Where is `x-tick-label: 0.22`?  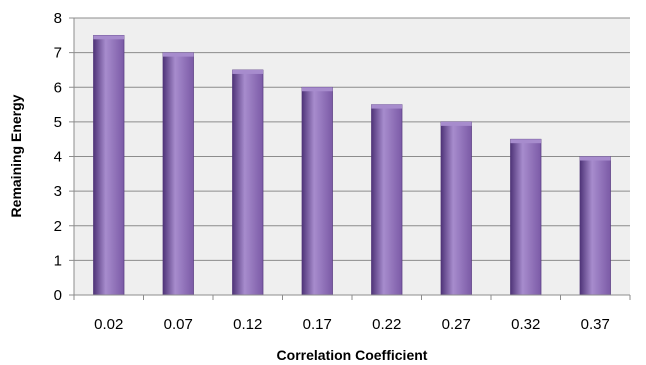 x-tick-label: 0.22 is located at coordinates (386, 324).